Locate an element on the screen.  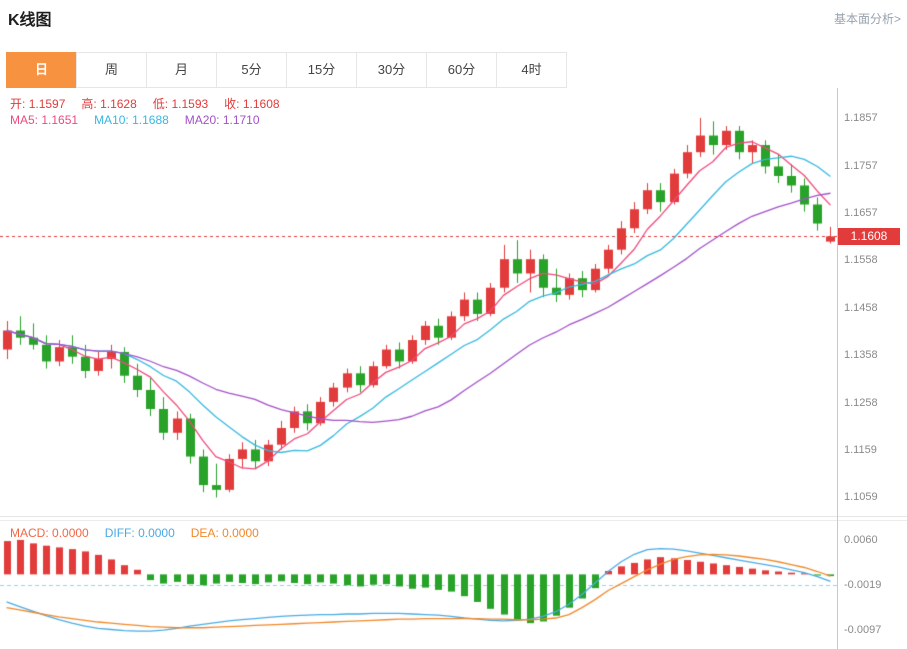
y-axis-tick: -0.0019 is located at coordinates (863, 585).